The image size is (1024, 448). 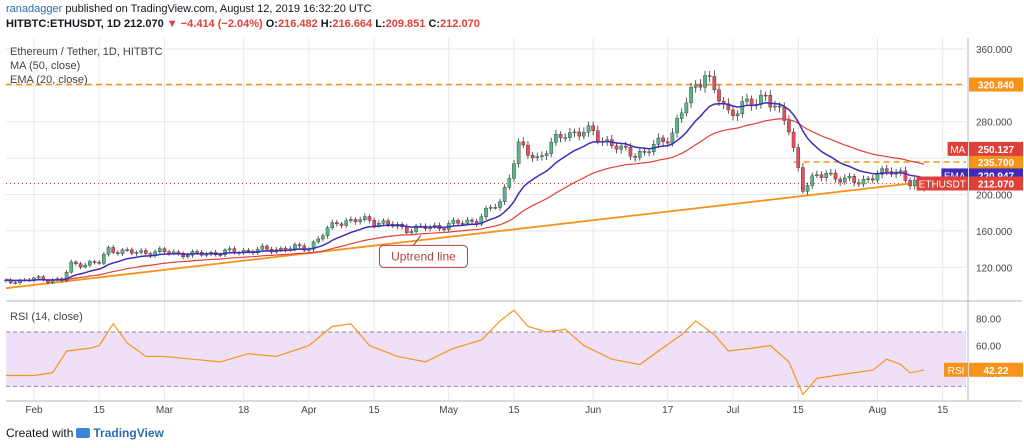 I want to click on open-value: 216.482, so click(x=297, y=24).